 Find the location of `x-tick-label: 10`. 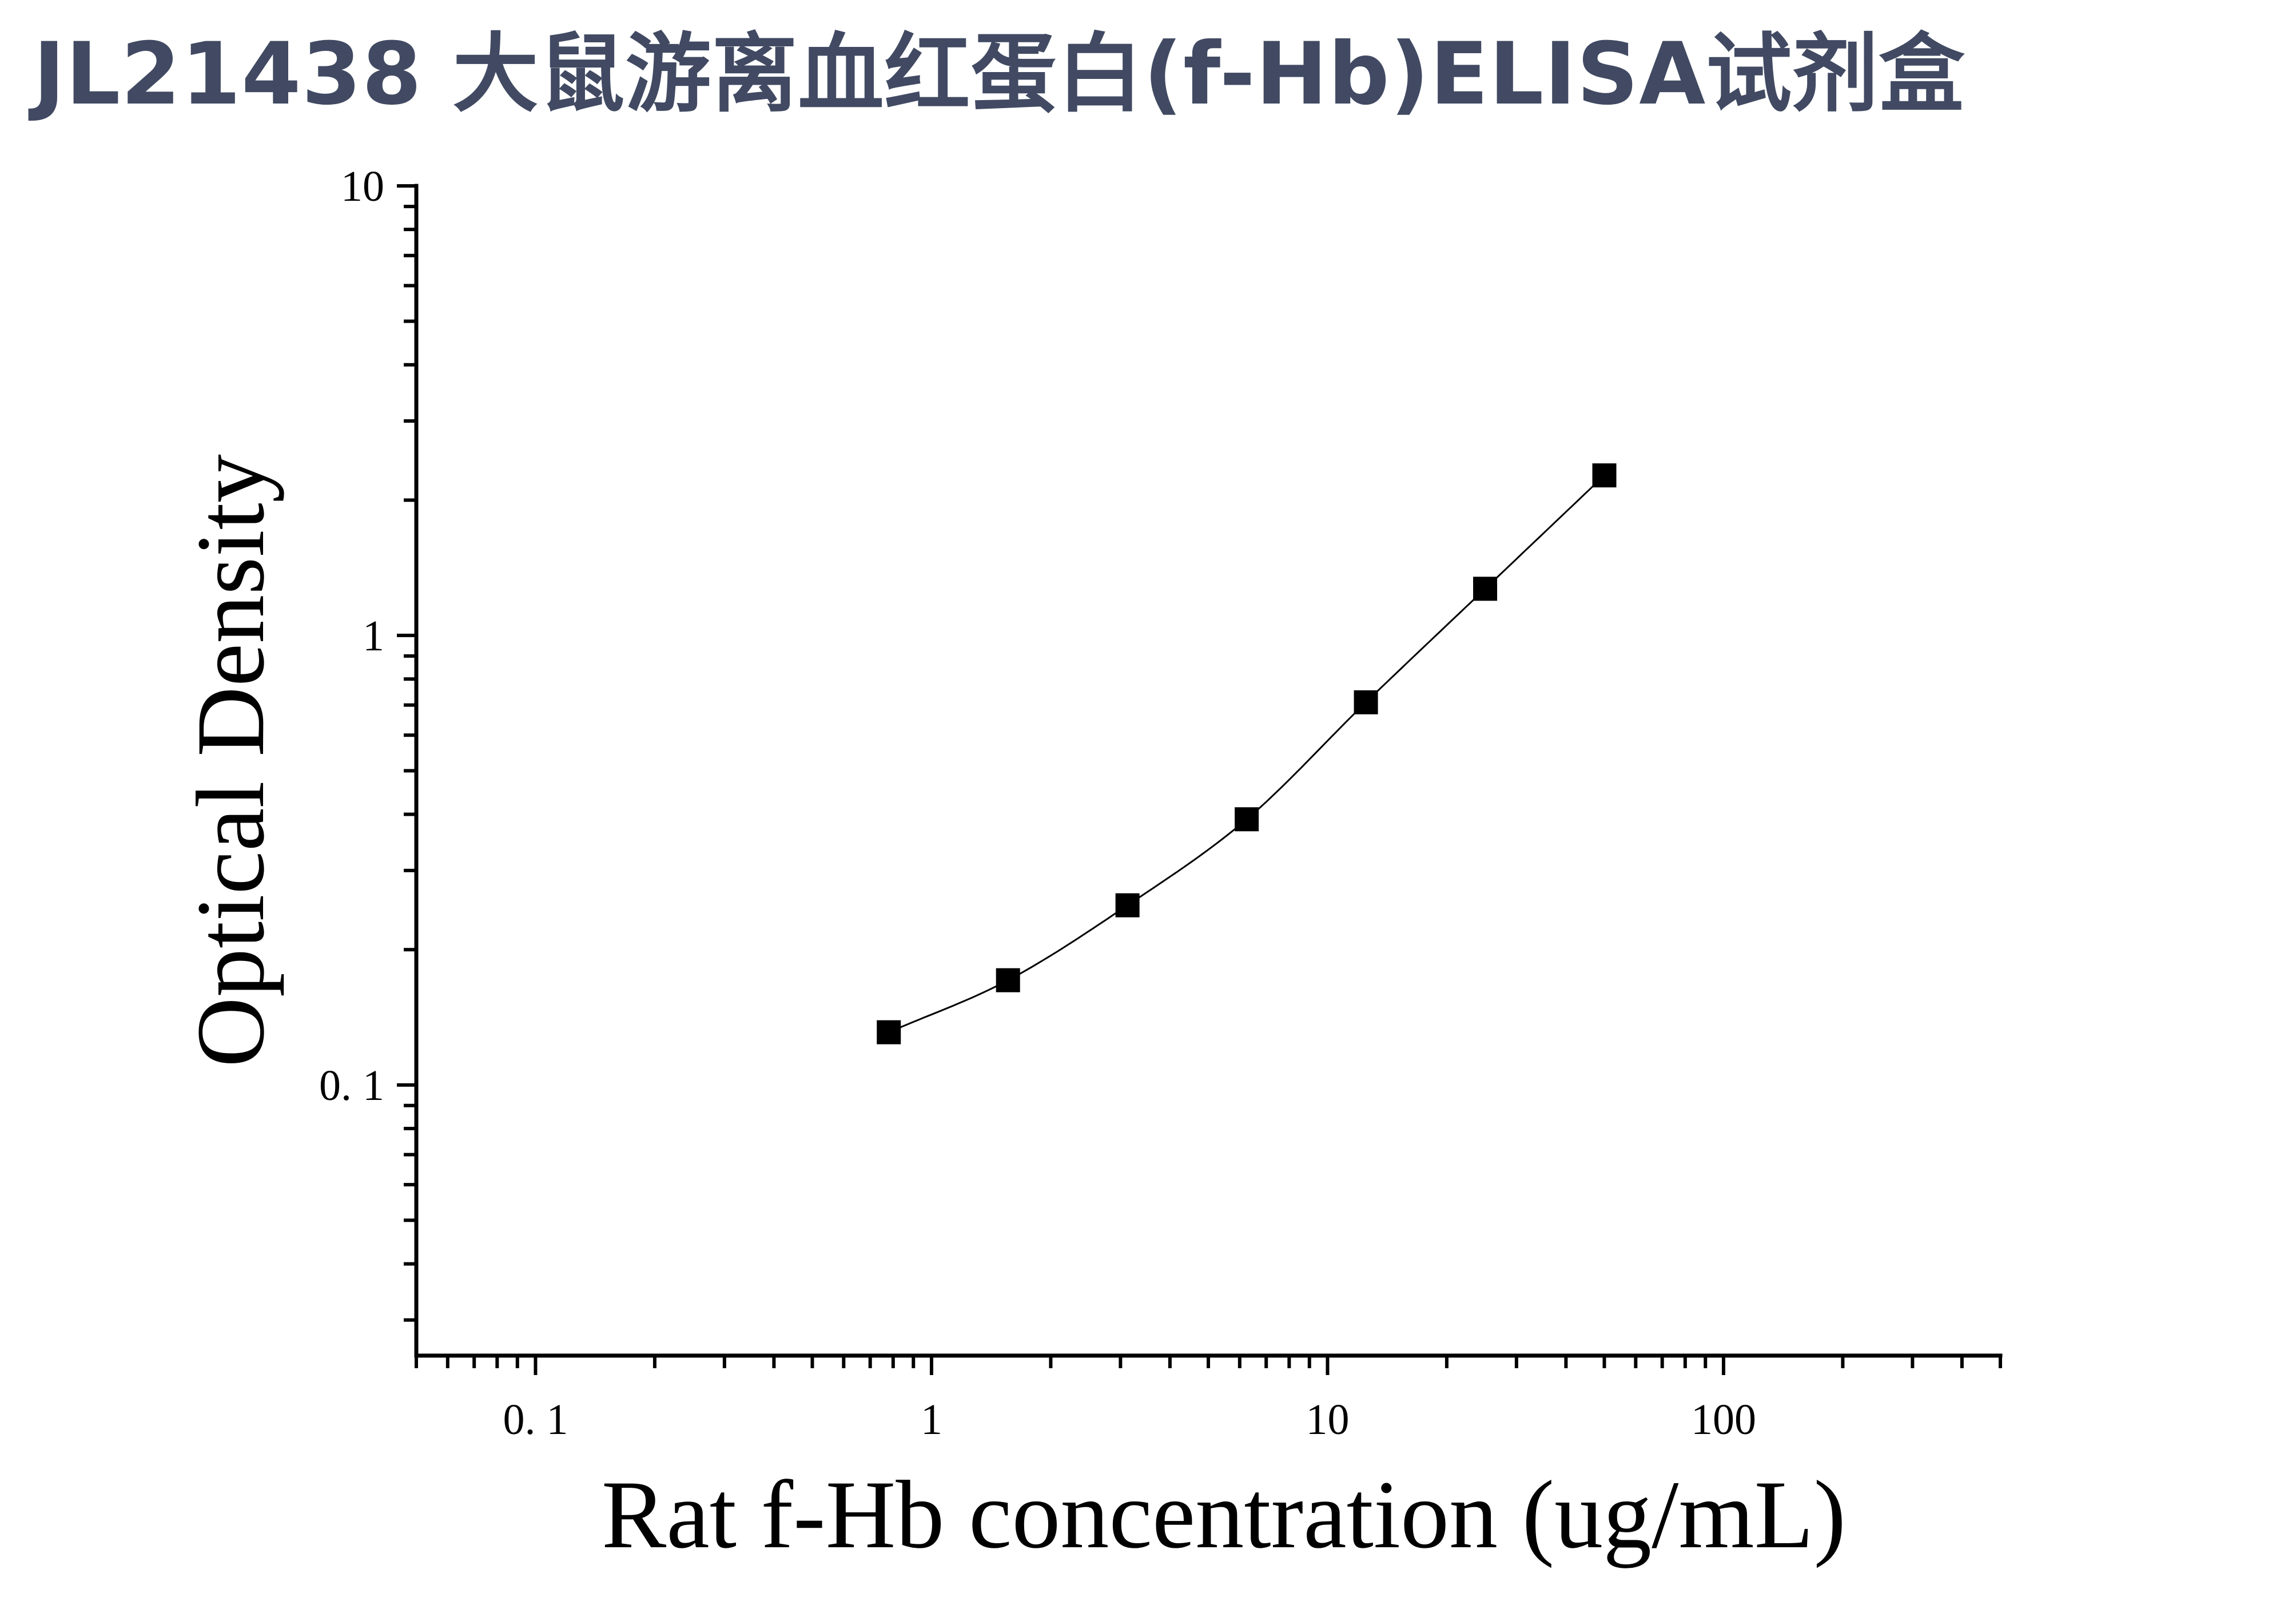

x-tick-label: 10 is located at coordinates (1328, 1420).